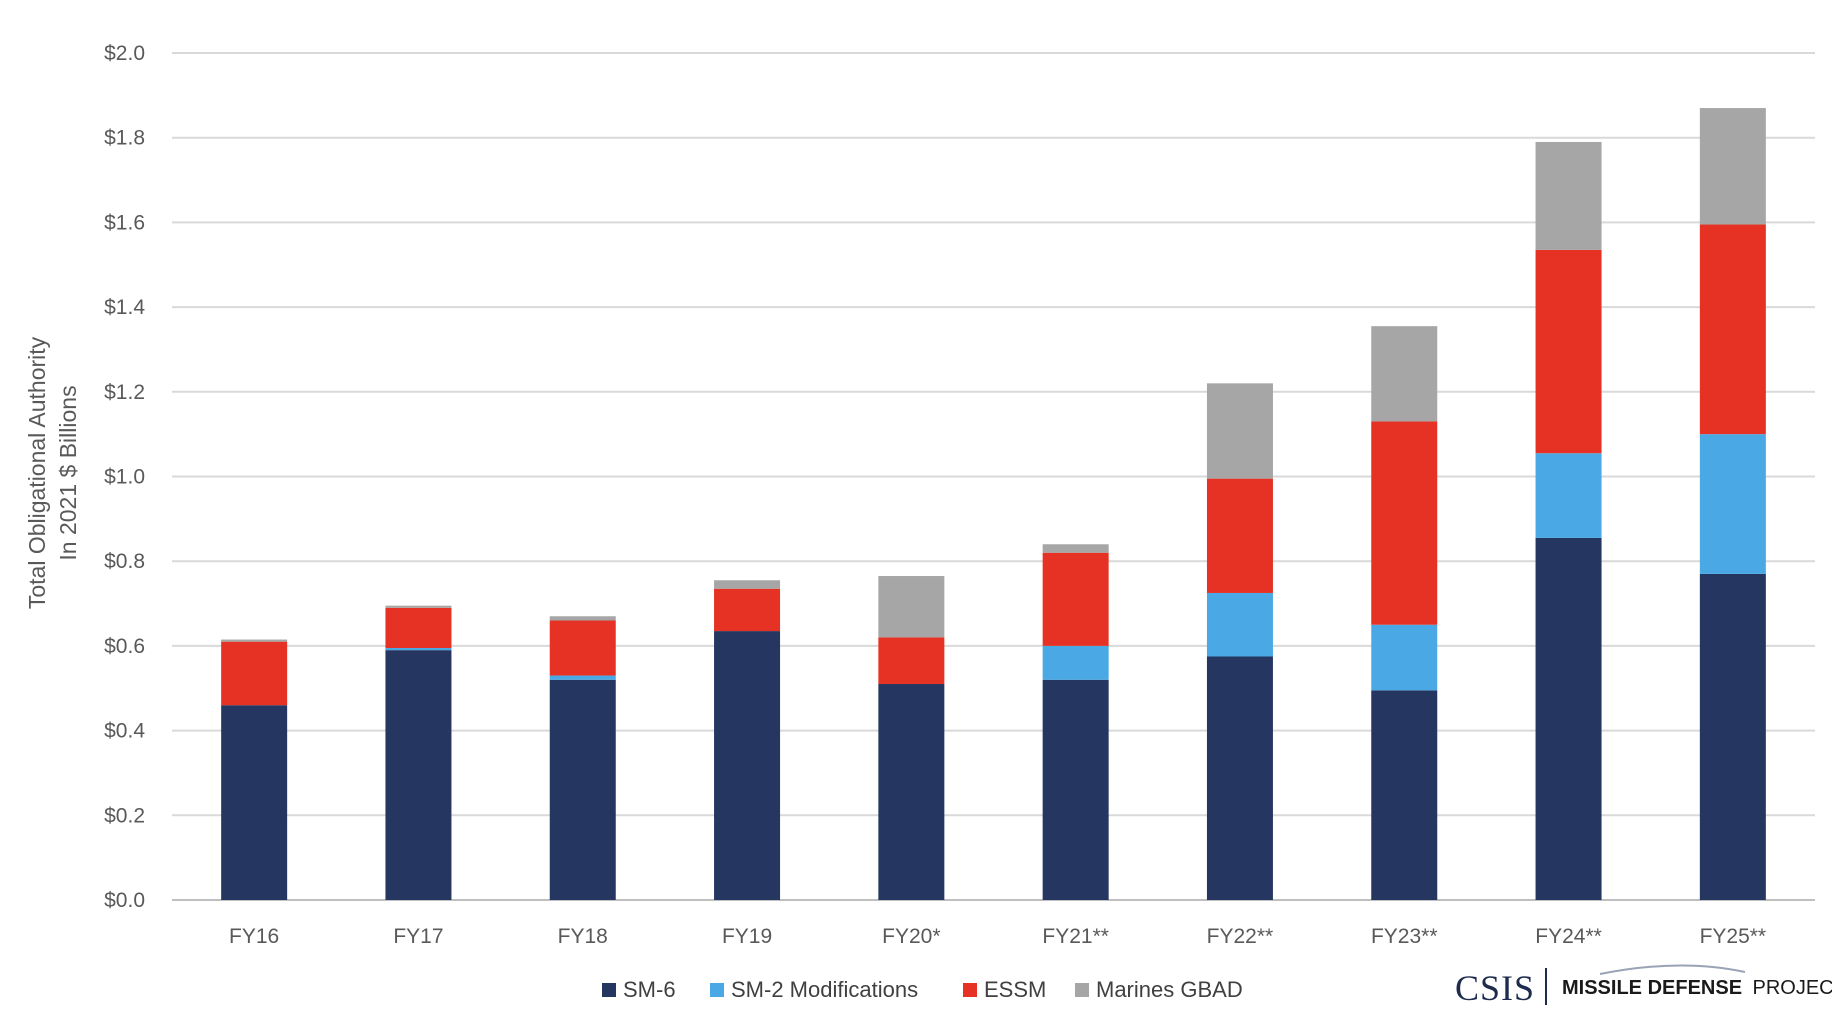 This screenshot has height=1021, width=1832. Describe the element at coordinates (582, 677) in the screenshot. I see `bar-sm-2-modifications-fy18` at that location.